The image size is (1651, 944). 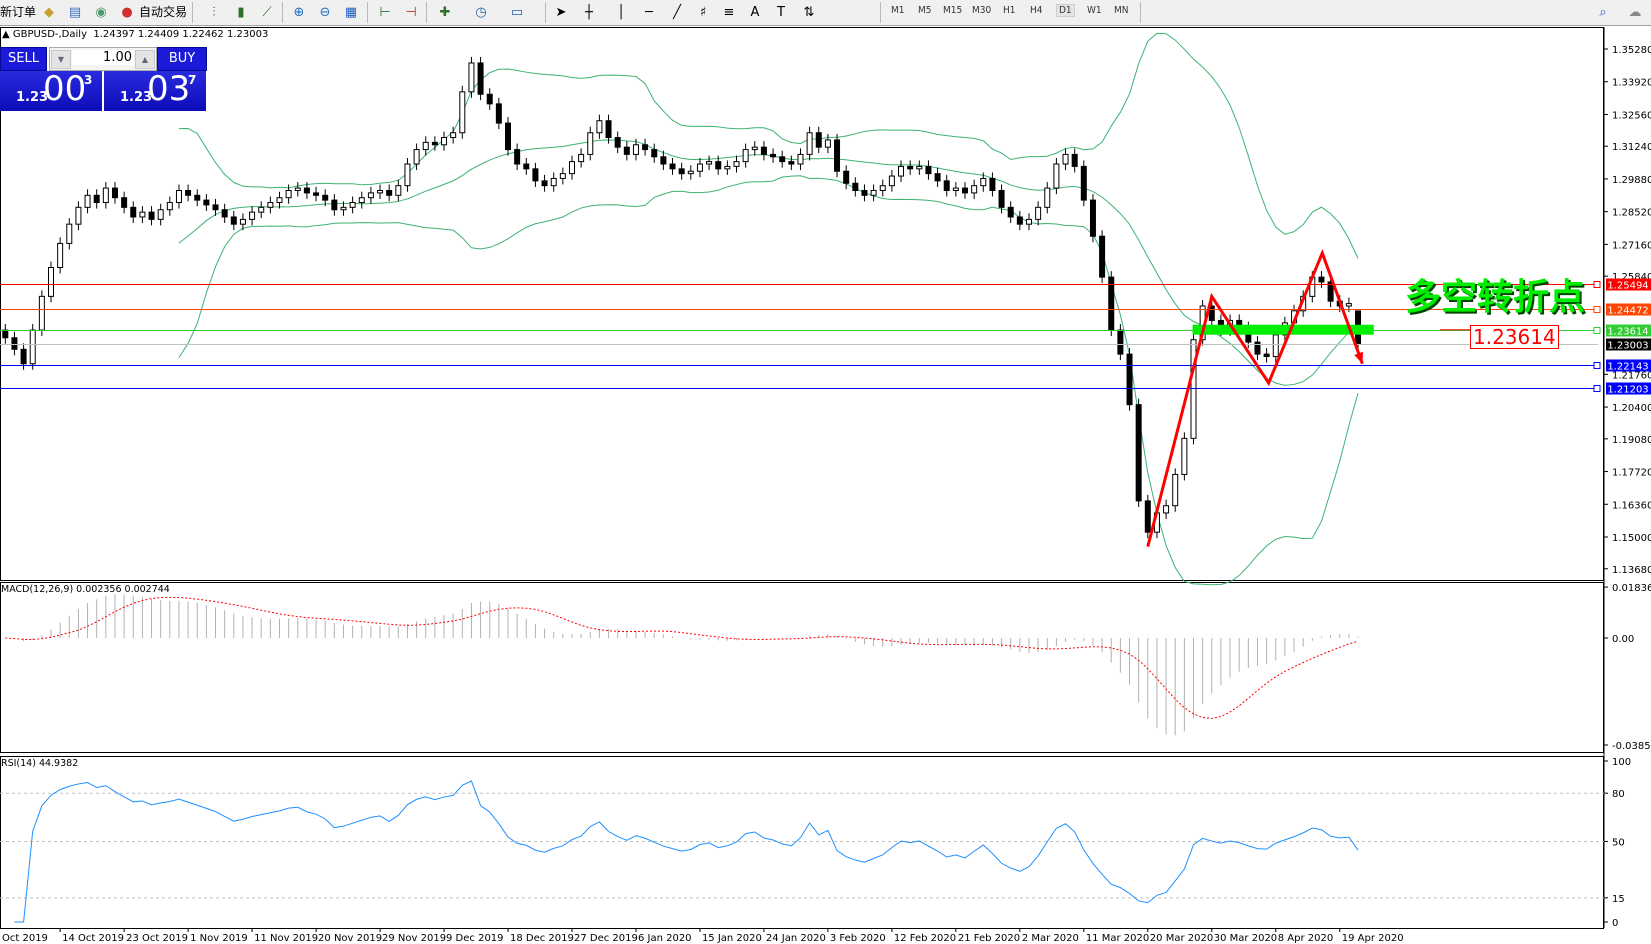 What do you see at coordinates (755, 12) in the screenshot?
I see `text-icon: A` at bounding box center [755, 12].